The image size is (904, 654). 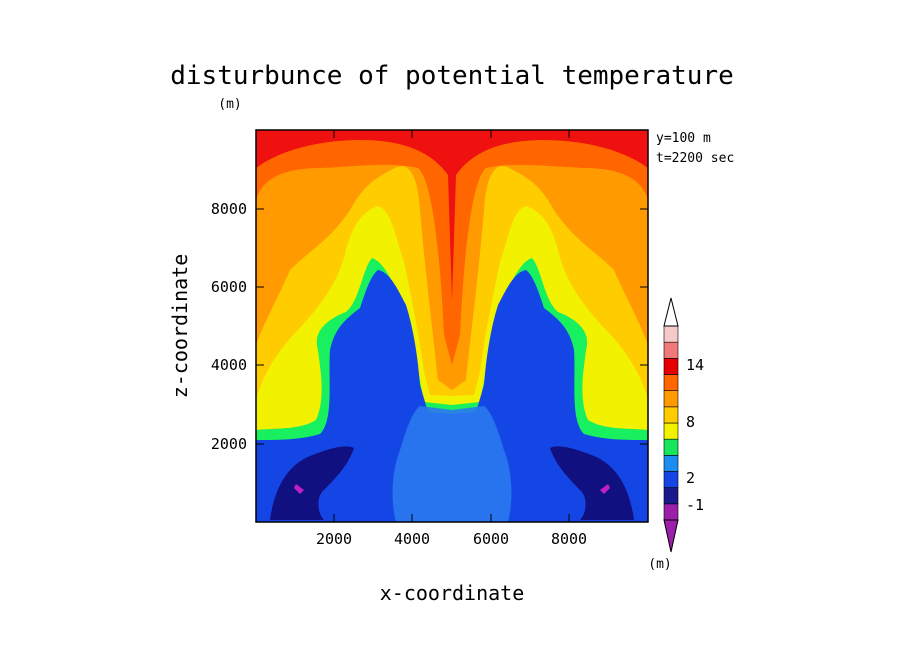 I want to click on field-lightblue, so click(x=452, y=464).